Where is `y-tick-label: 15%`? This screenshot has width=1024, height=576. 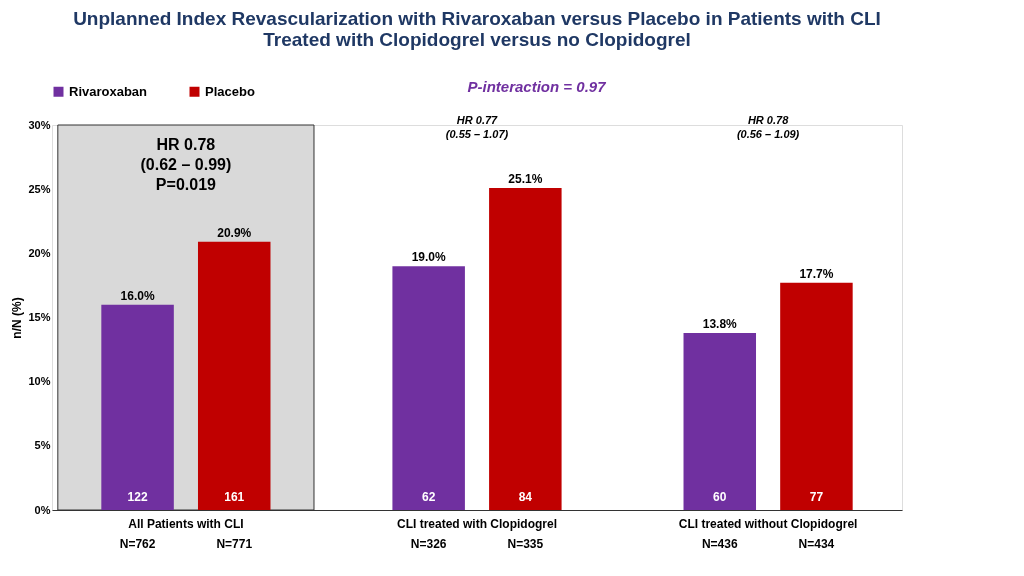
y-tick-label: 15% is located at coordinates (39, 317).